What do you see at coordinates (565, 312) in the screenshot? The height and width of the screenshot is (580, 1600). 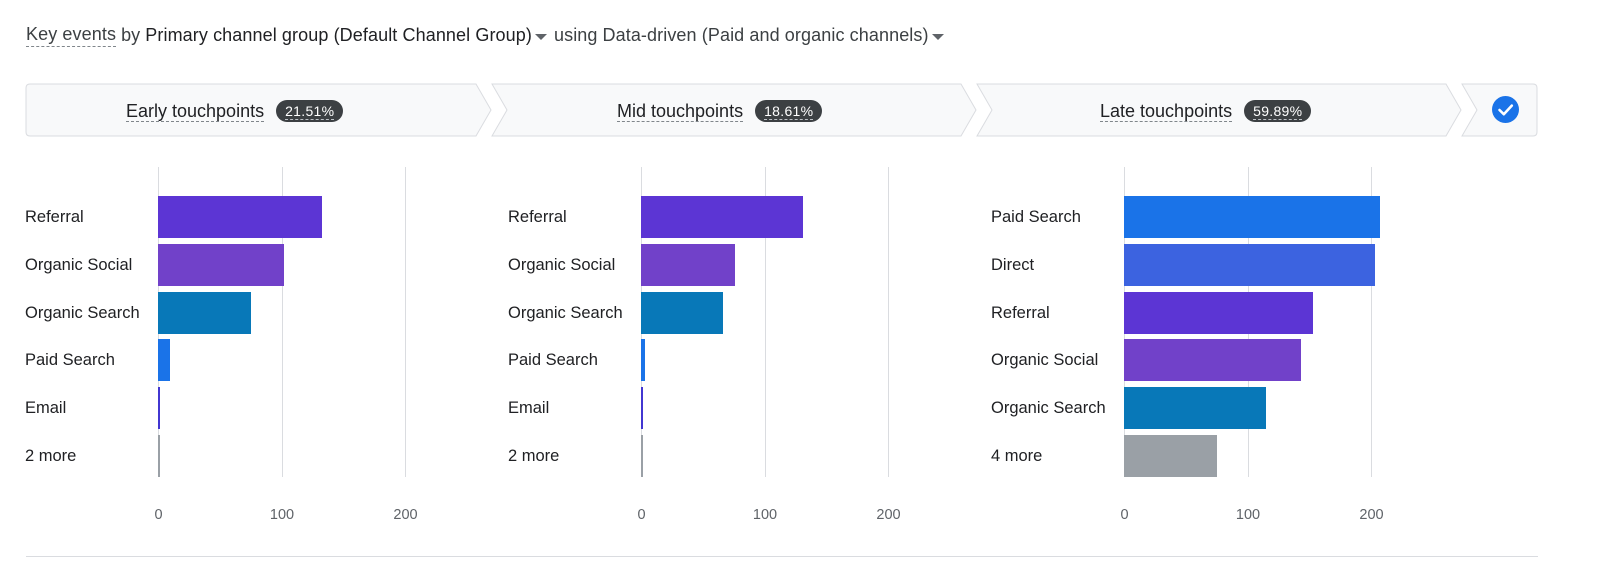 I see `chart-mid-category-label: Organic Search` at bounding box center [565, 312].